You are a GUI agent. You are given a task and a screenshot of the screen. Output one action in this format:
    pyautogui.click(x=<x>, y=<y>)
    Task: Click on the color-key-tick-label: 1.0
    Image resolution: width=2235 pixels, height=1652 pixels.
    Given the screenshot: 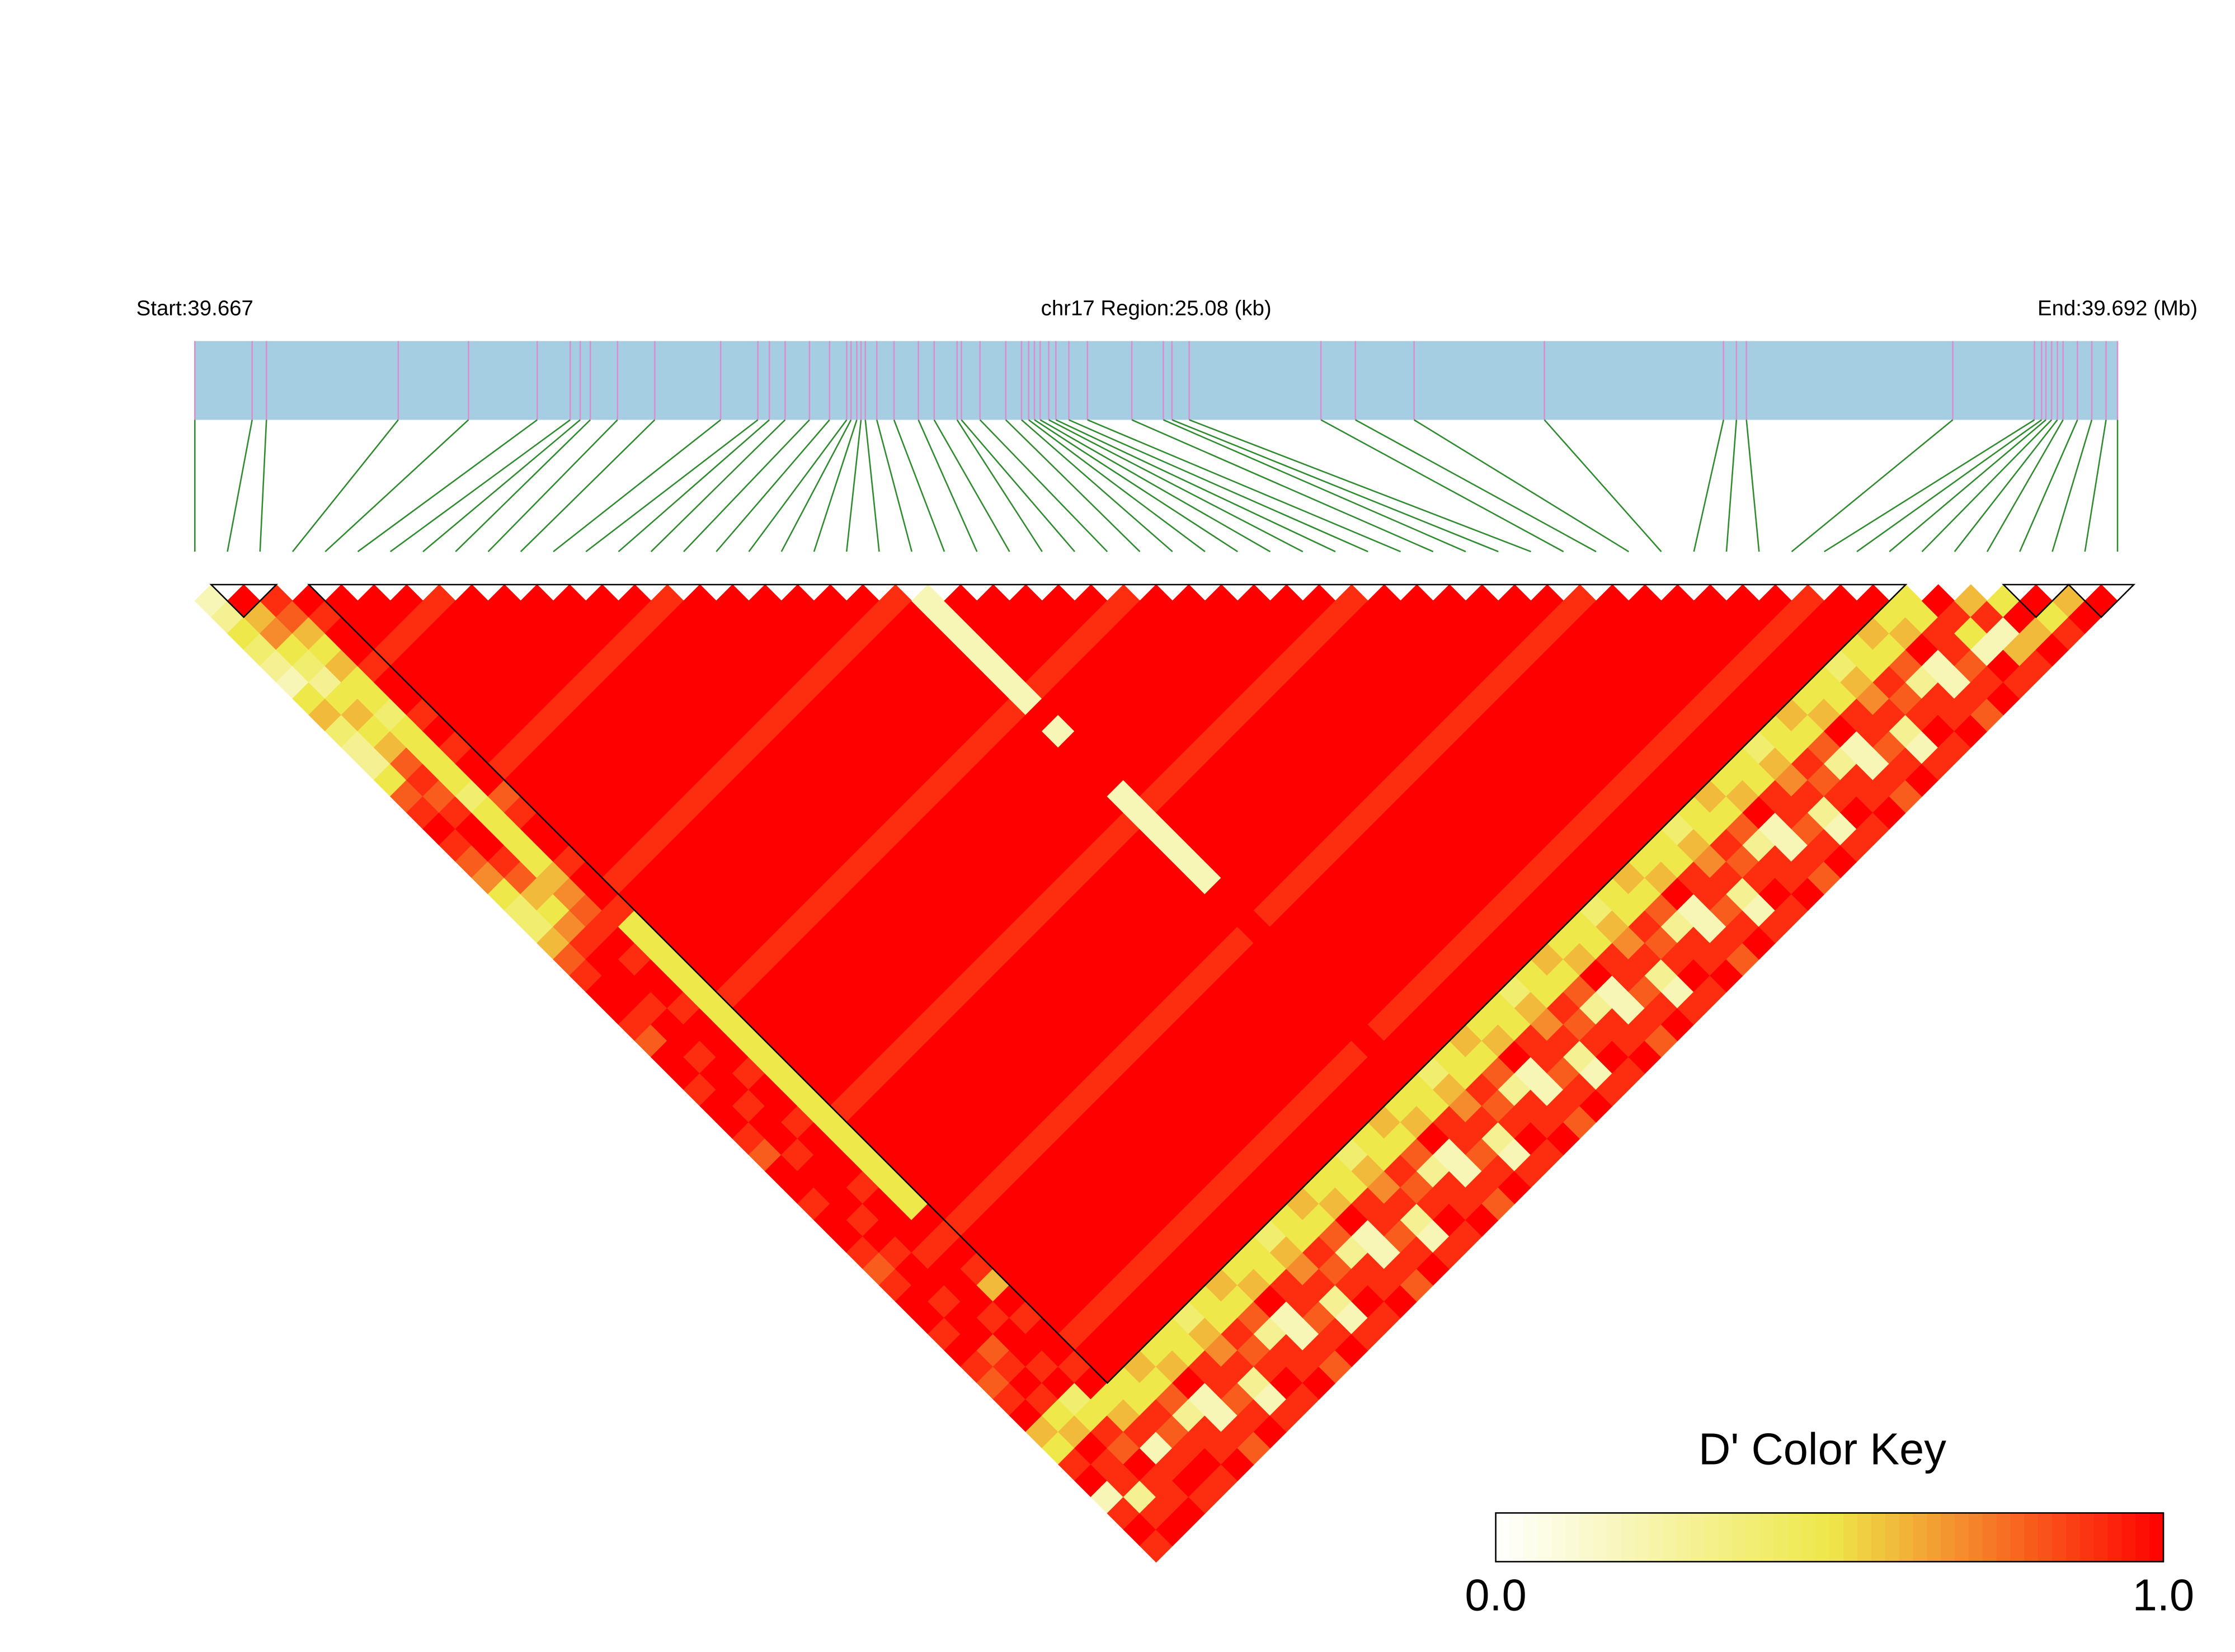 What is the action you would take?
    pyautogui.click(x=2163, y=1595)
    